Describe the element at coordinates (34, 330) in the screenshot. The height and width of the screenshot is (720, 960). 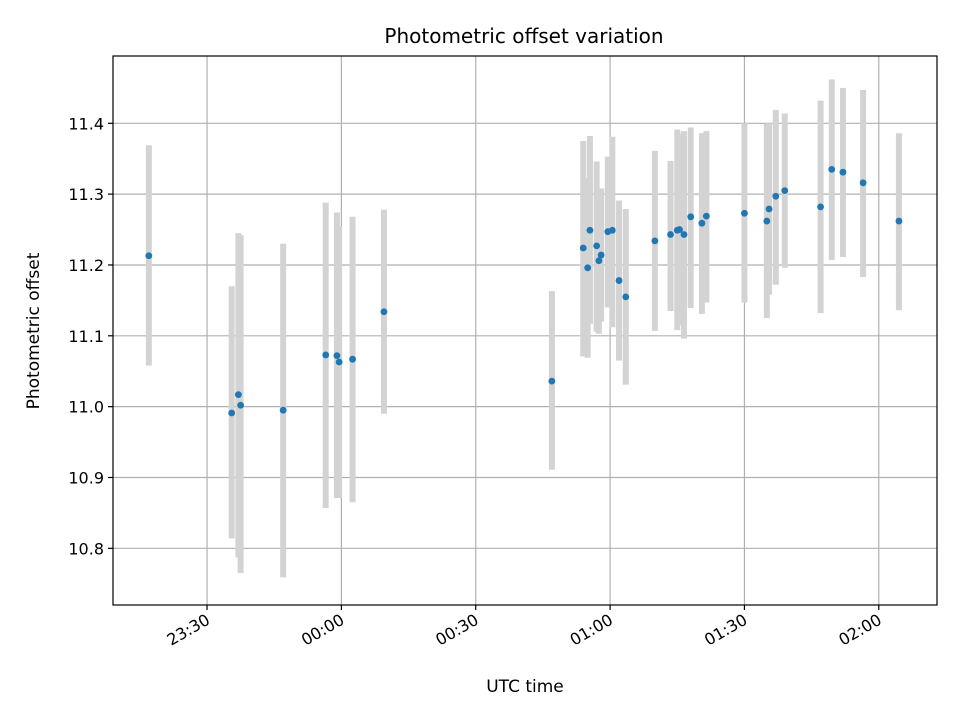
I see `y-axis-label: Photometric offset` at that location.